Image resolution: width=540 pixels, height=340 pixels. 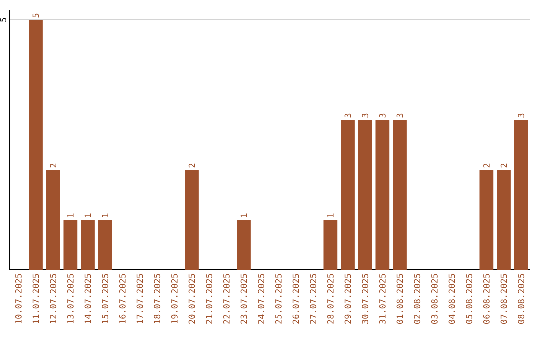 I want to click on x-tick-label: 31.07.2025, so click(x=382, y=299).